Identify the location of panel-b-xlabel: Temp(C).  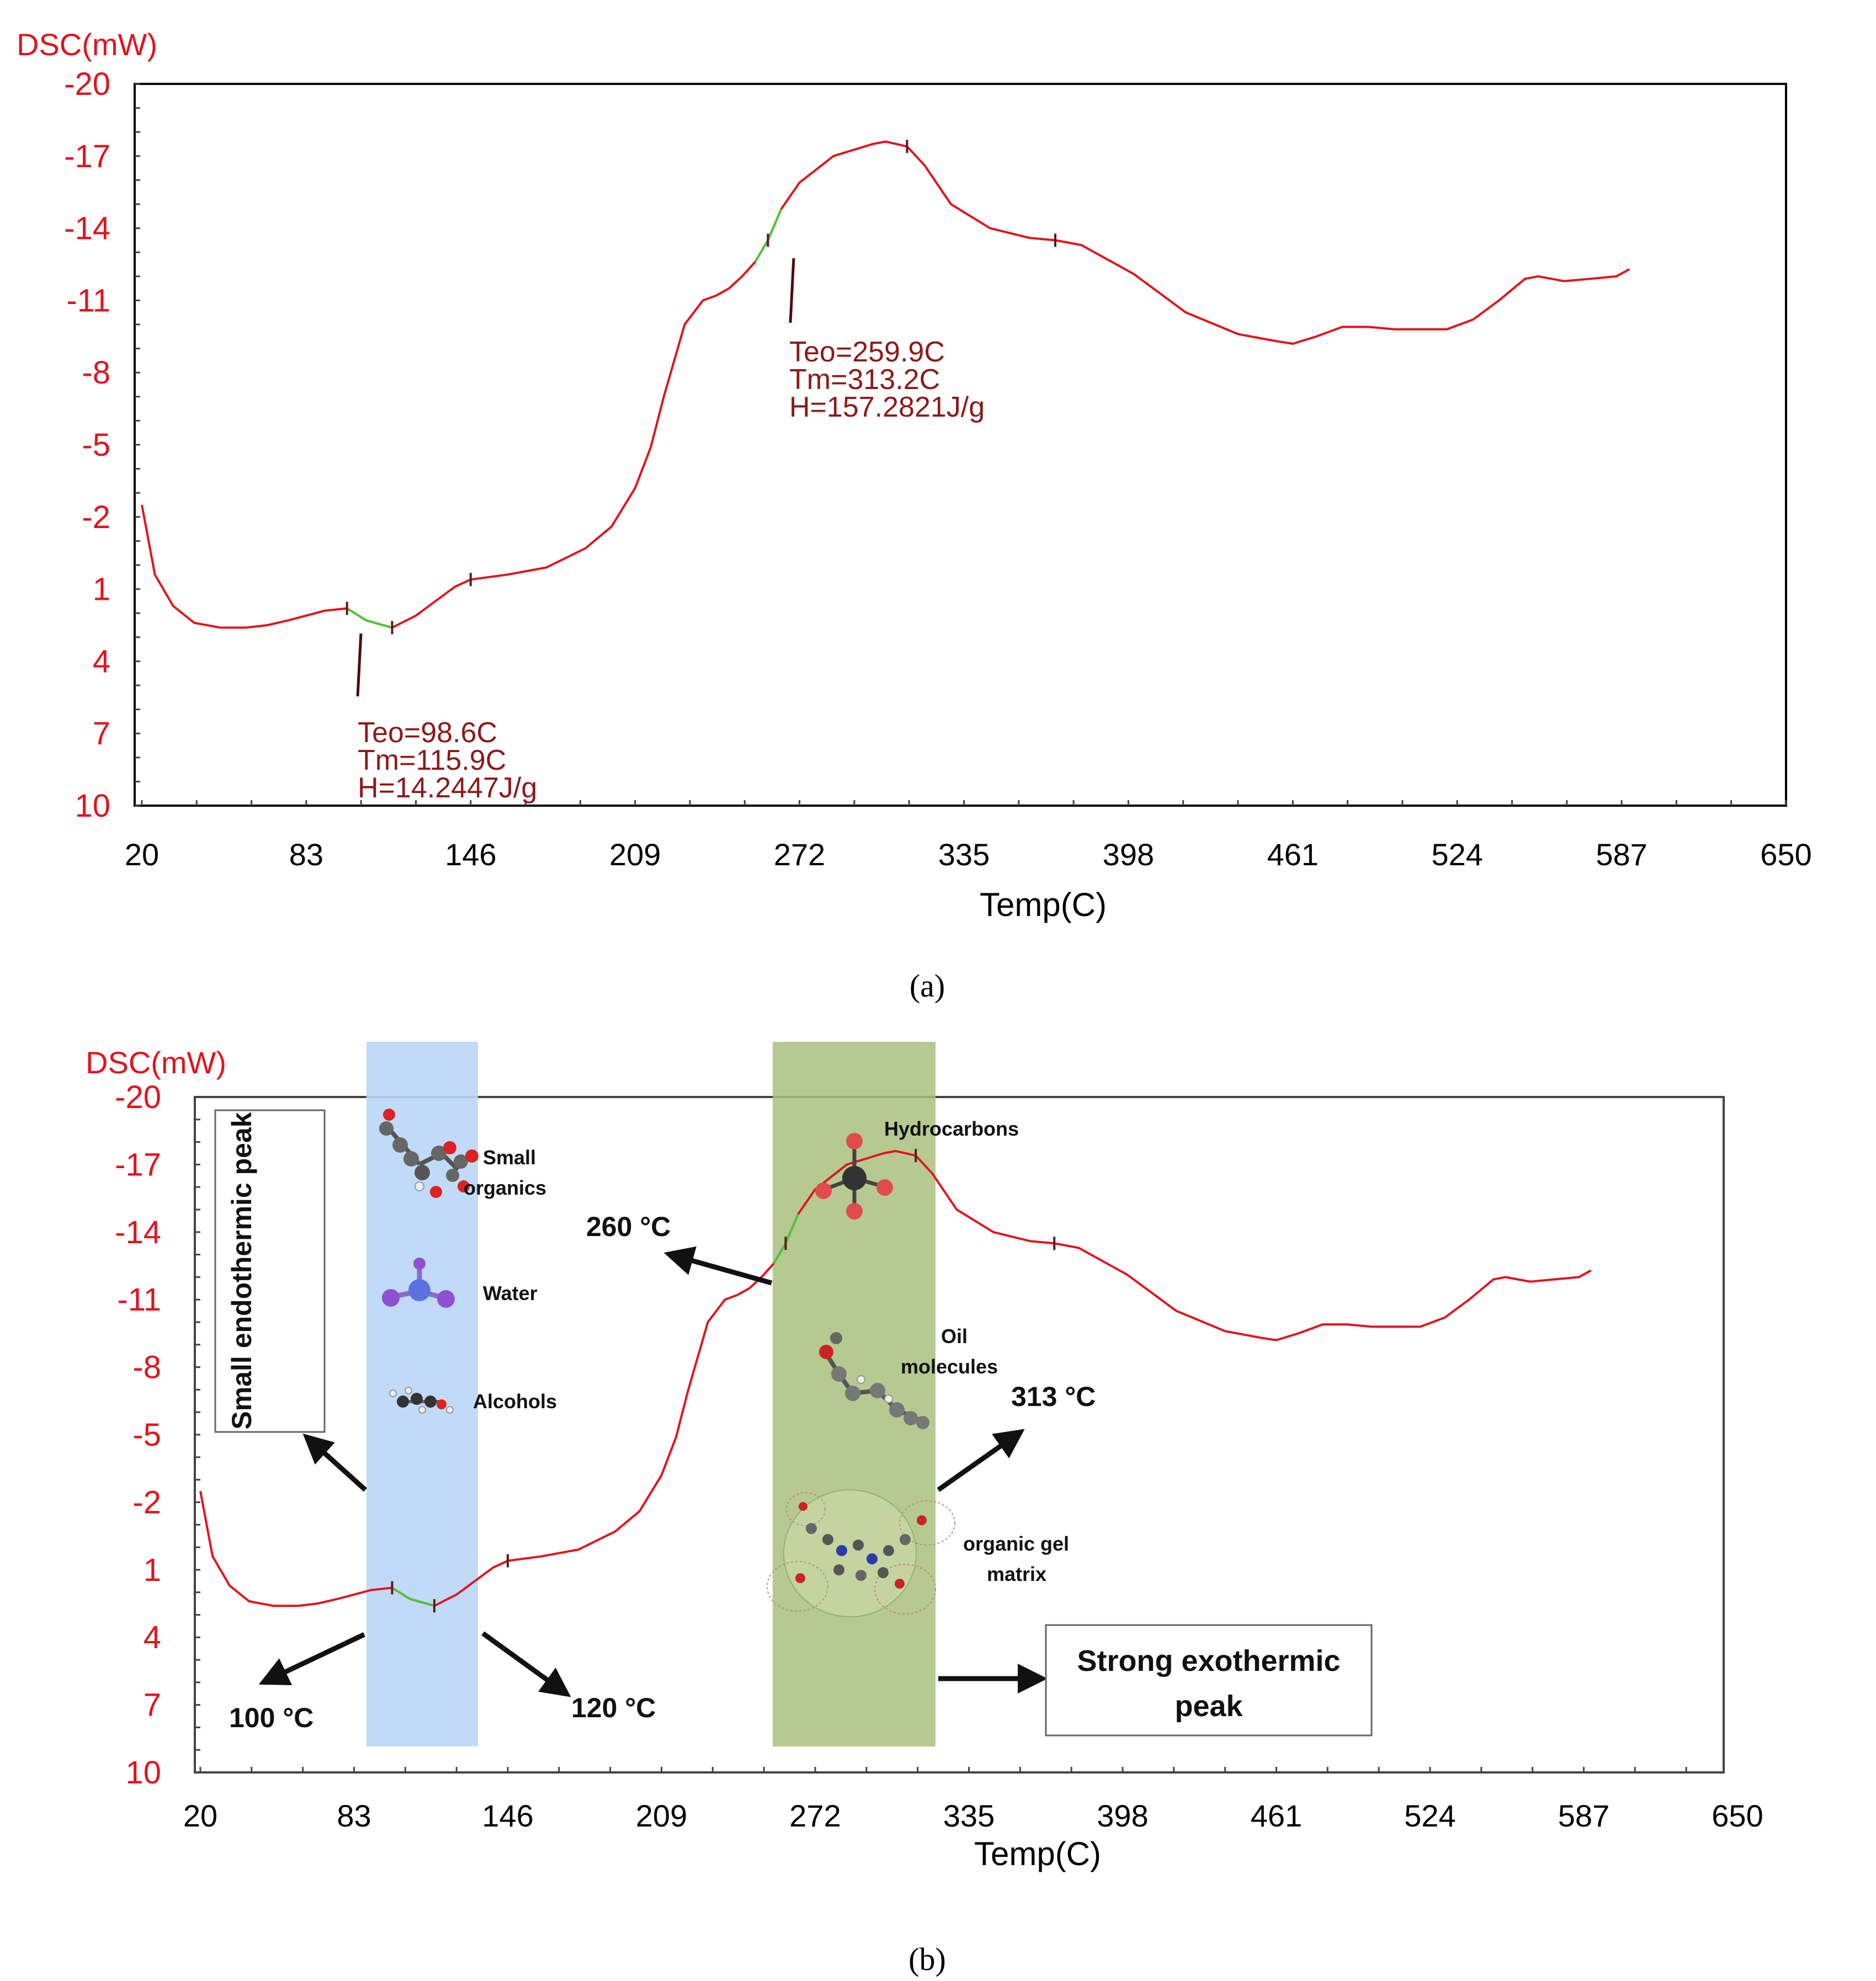
(1037, 1853).